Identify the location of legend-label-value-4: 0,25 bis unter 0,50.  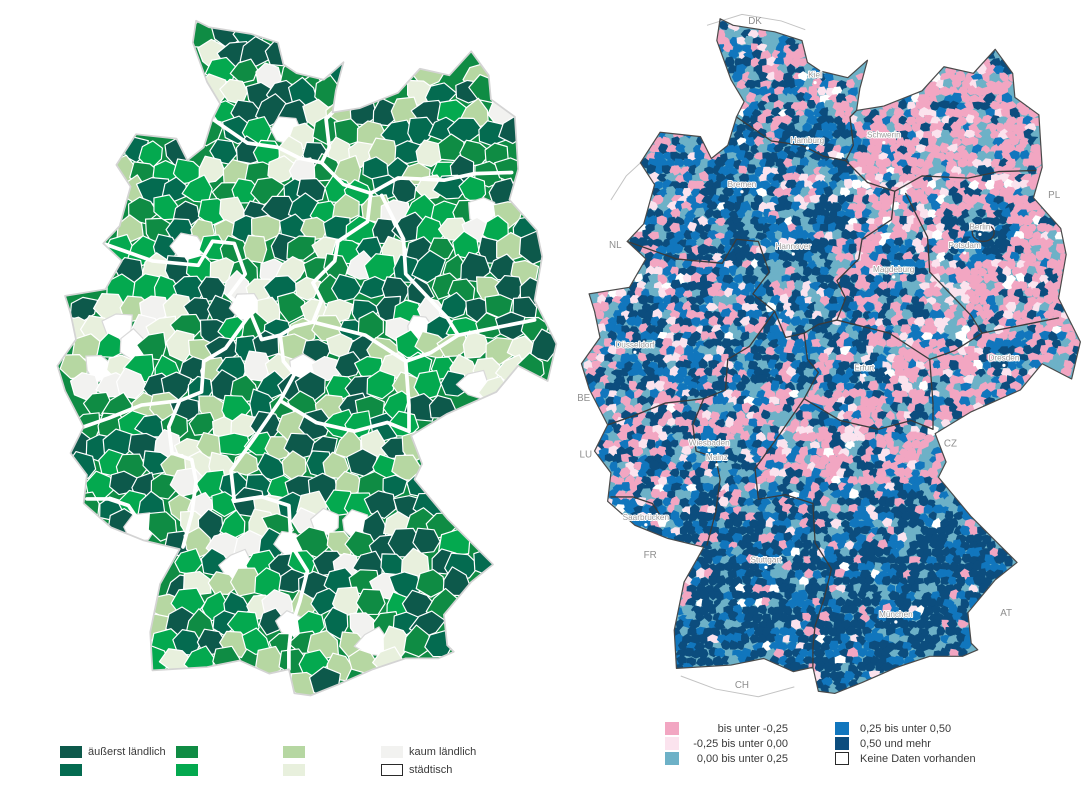
(906, 729).